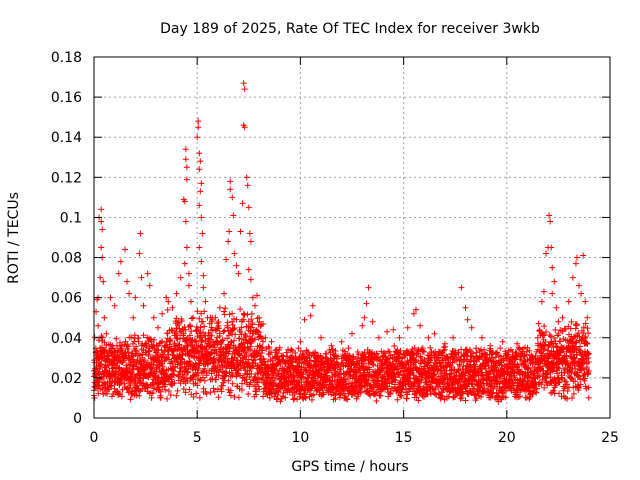 The height and width of the screenshot is (480, 640). I want to click on y-tick-label: 0.18, so click(66, 58).